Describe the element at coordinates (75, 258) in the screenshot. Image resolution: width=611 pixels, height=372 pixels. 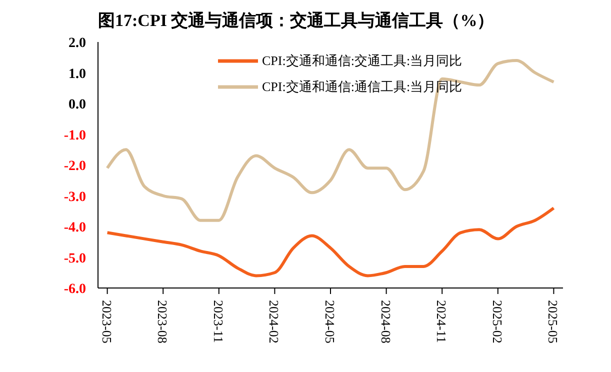
I see `y-tick-label: -5.0` at that location.